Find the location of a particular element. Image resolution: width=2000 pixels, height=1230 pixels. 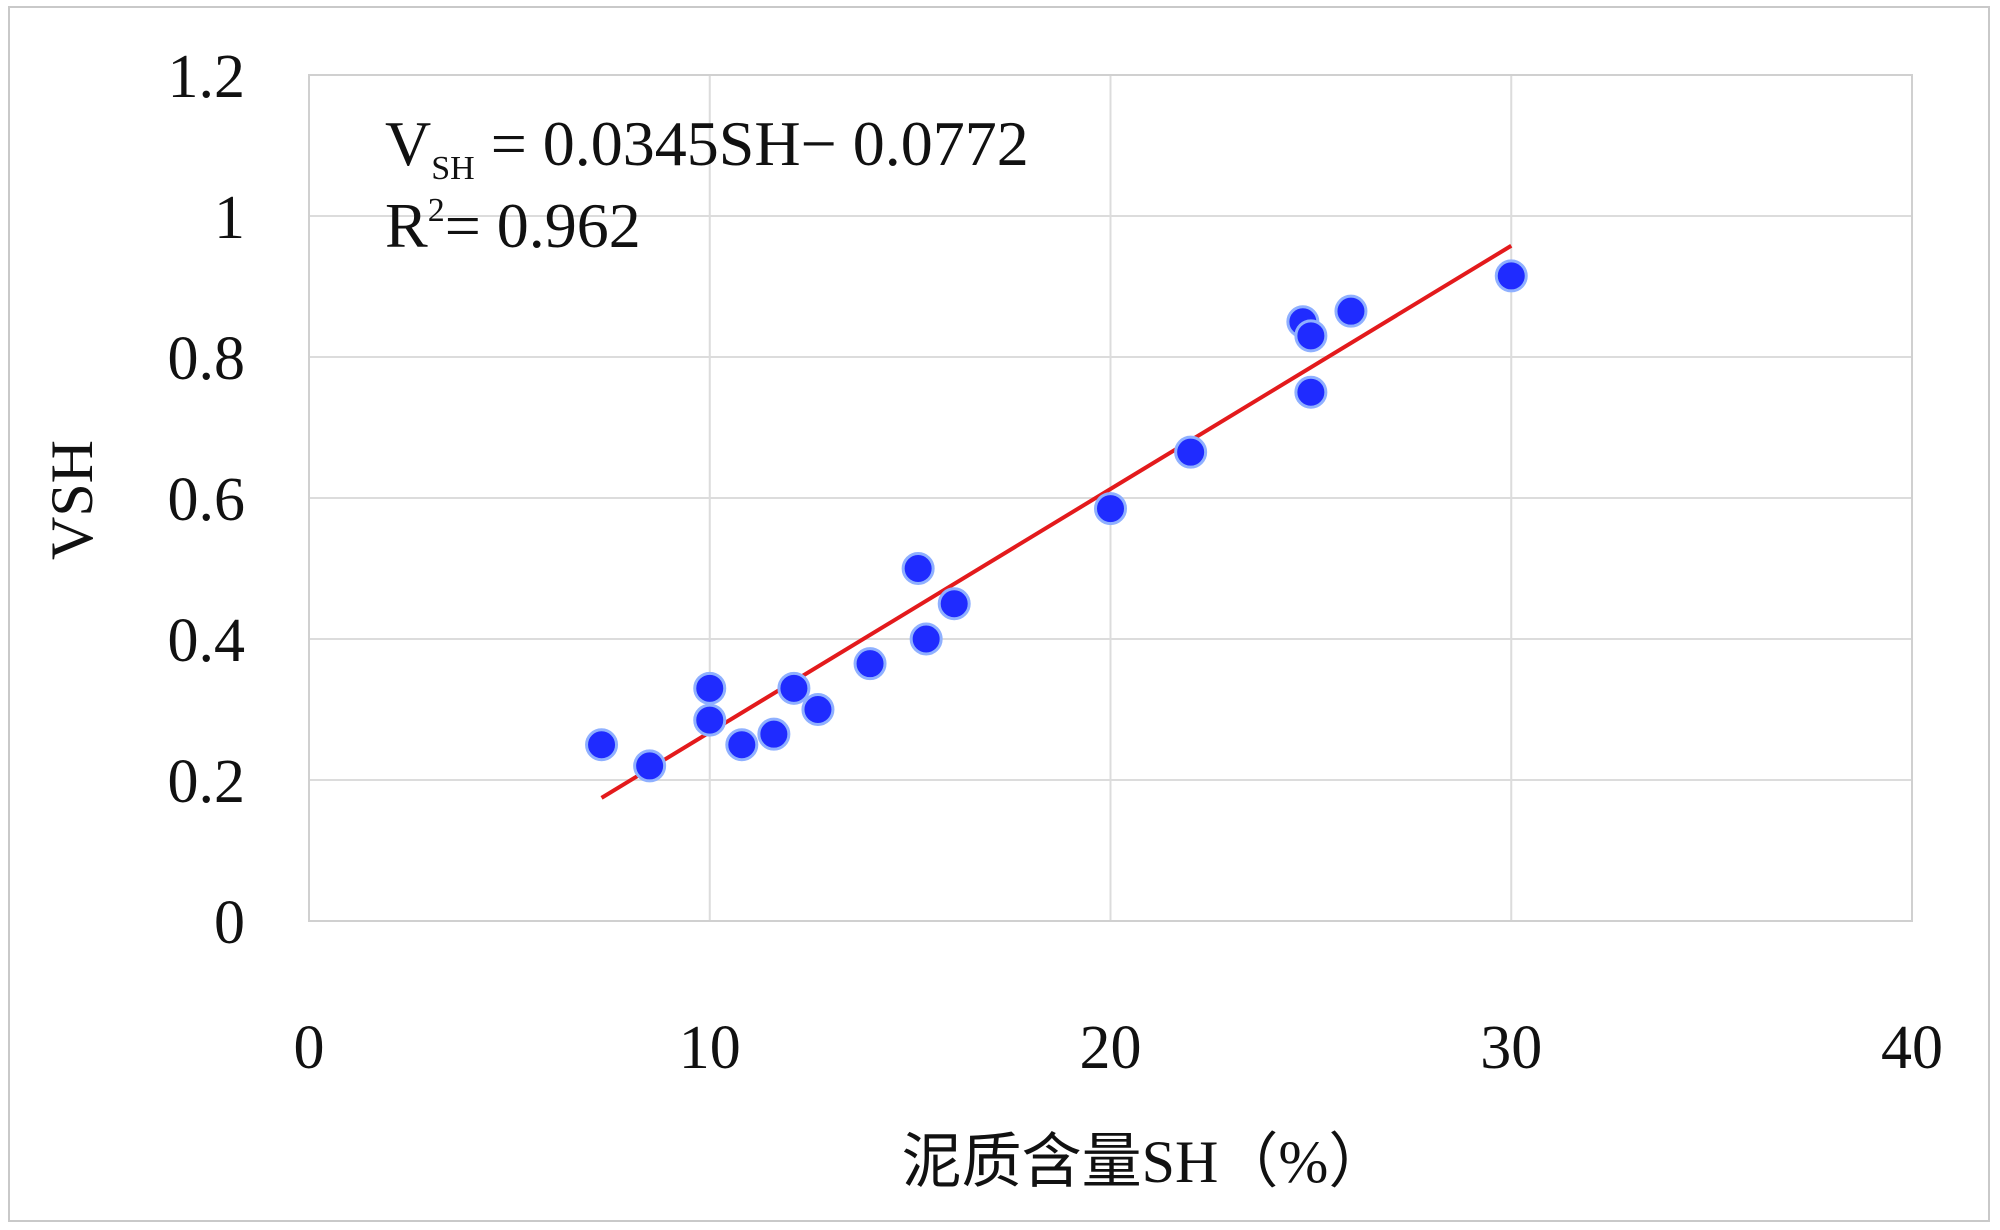

y-tick-label: 1.2 is located at coordinates (207, 77).